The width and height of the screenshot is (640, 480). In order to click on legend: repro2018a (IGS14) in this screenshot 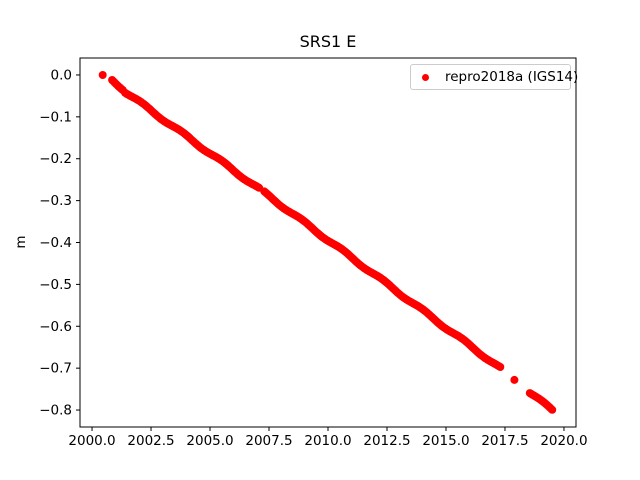, I will do `click(494, 77)`.